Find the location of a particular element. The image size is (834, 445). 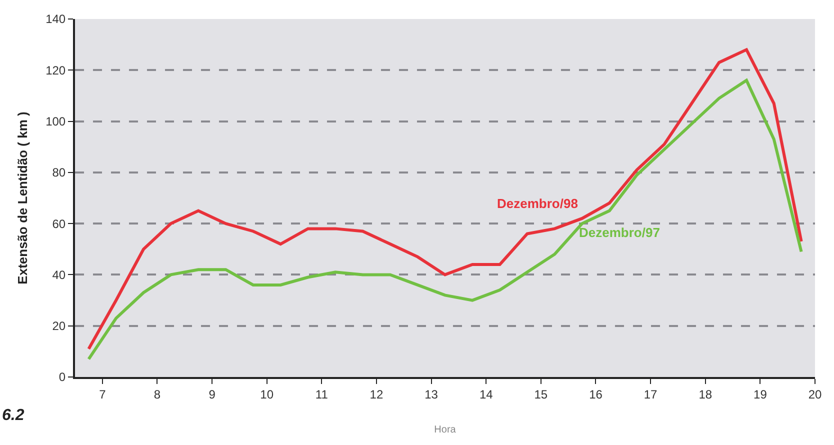

series-label: Dezembro/97 is located at coordinates (619, 232).